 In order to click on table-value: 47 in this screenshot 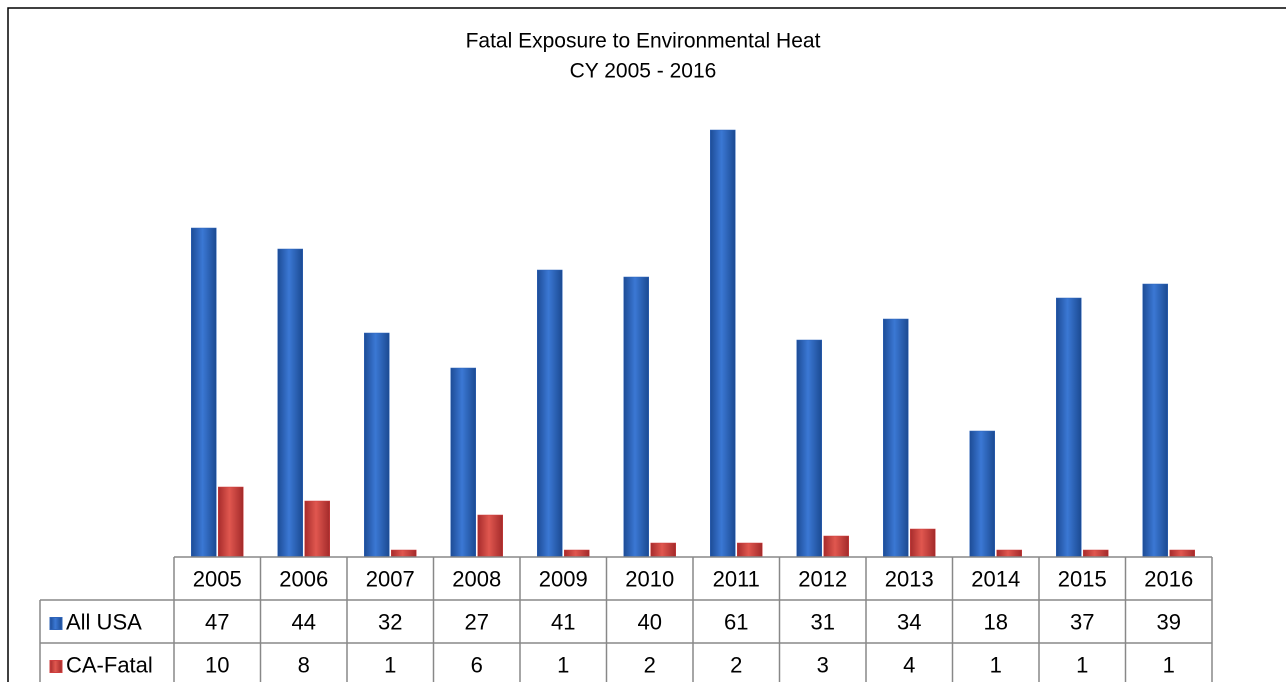, I will do `click(217, 621)`.